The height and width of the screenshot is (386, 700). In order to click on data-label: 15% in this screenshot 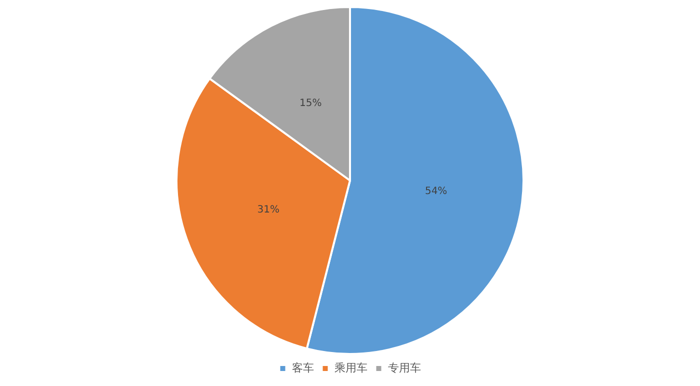, I will do `click(311, 103)`.